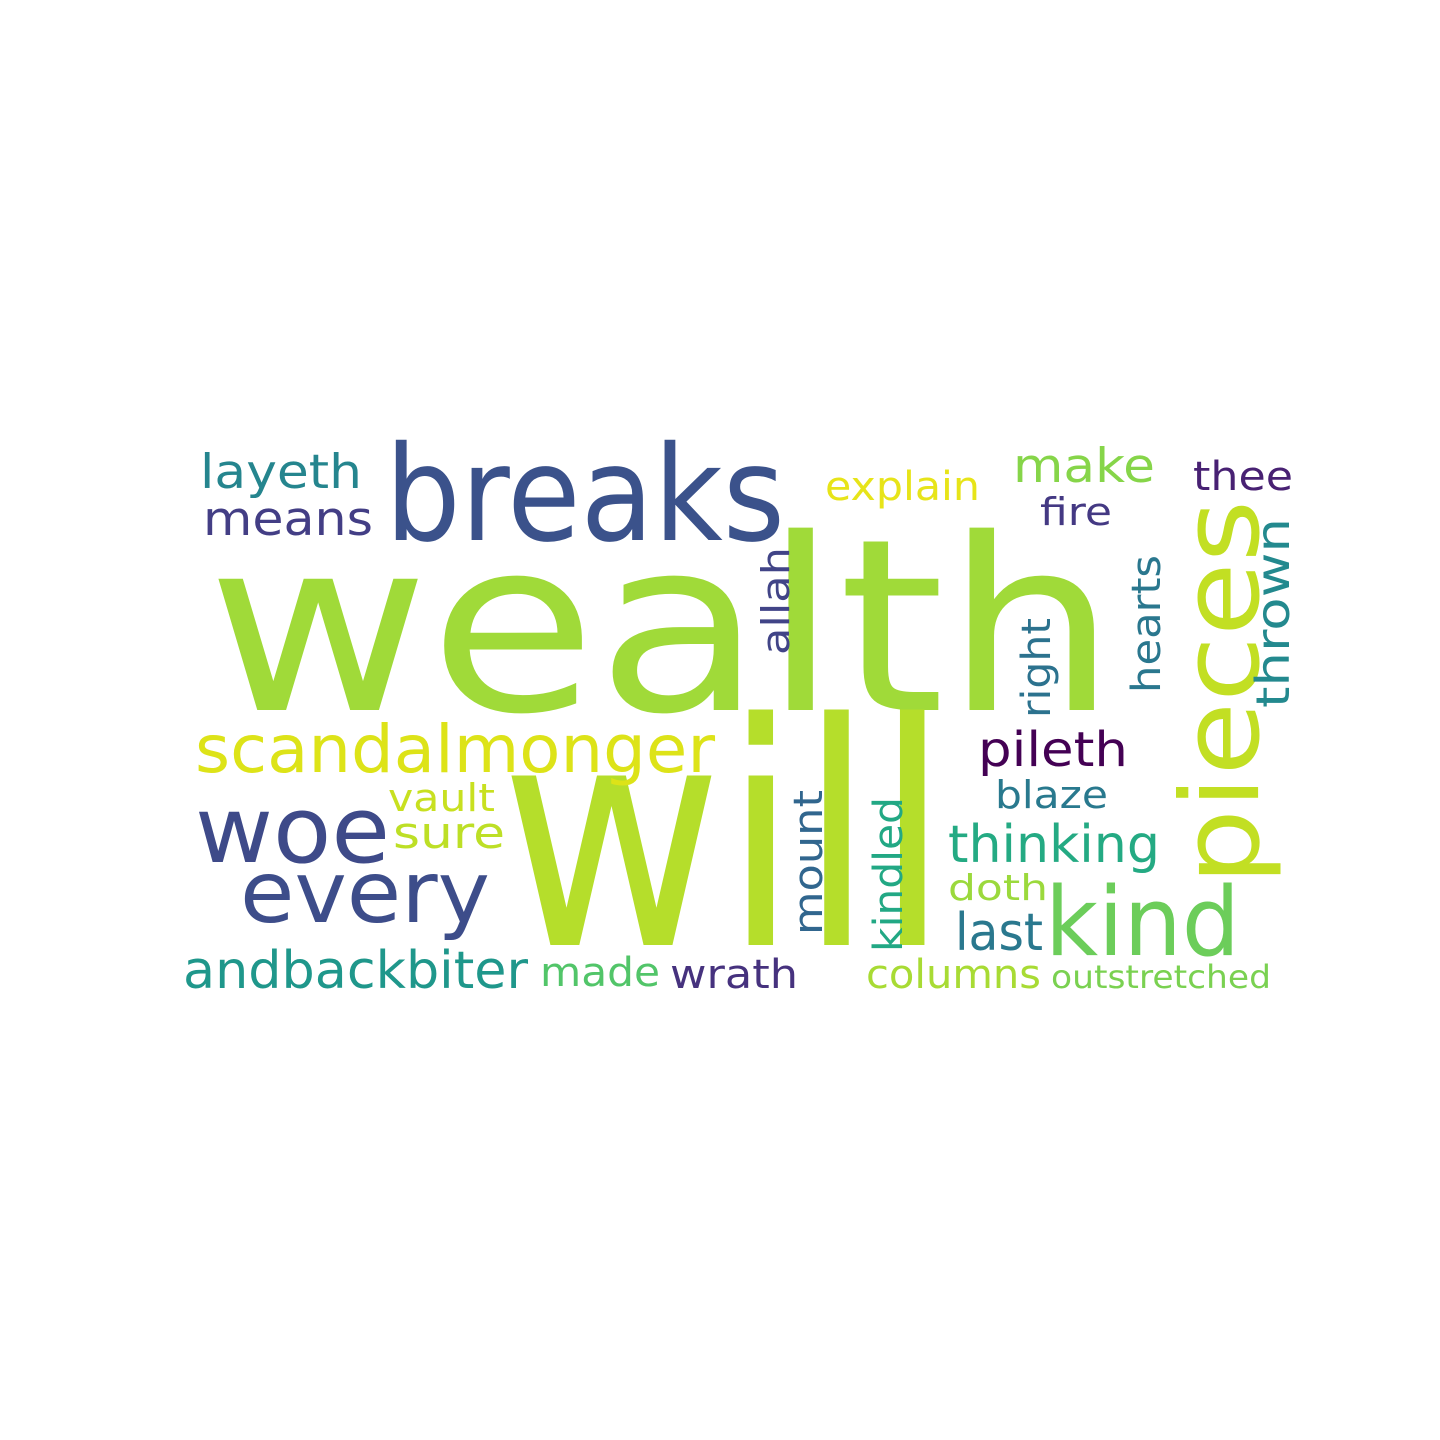 Image resolution: width=1440 pixels, height=1440 pixels. I want to click on word-sure: sure, so click(449, 833).